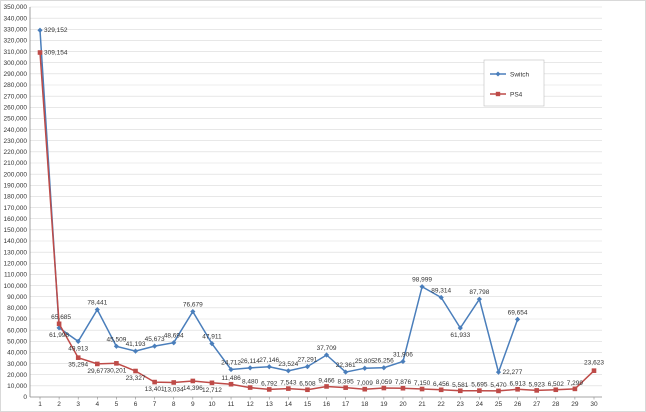 This screenshot has height=412, width=646. What do you see at coordinates (403, 382) in the screenshot?
I see `data-label-ps4: 7,876` at bounding box center [403, 382].